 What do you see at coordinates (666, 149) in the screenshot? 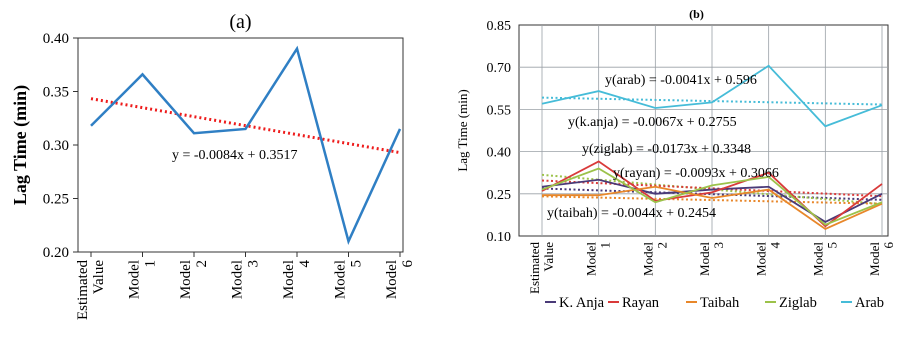
I see `trendline-equation-b: y(ziglab) = -0.0173x + 0.3348` at bounding box center [666, 149].